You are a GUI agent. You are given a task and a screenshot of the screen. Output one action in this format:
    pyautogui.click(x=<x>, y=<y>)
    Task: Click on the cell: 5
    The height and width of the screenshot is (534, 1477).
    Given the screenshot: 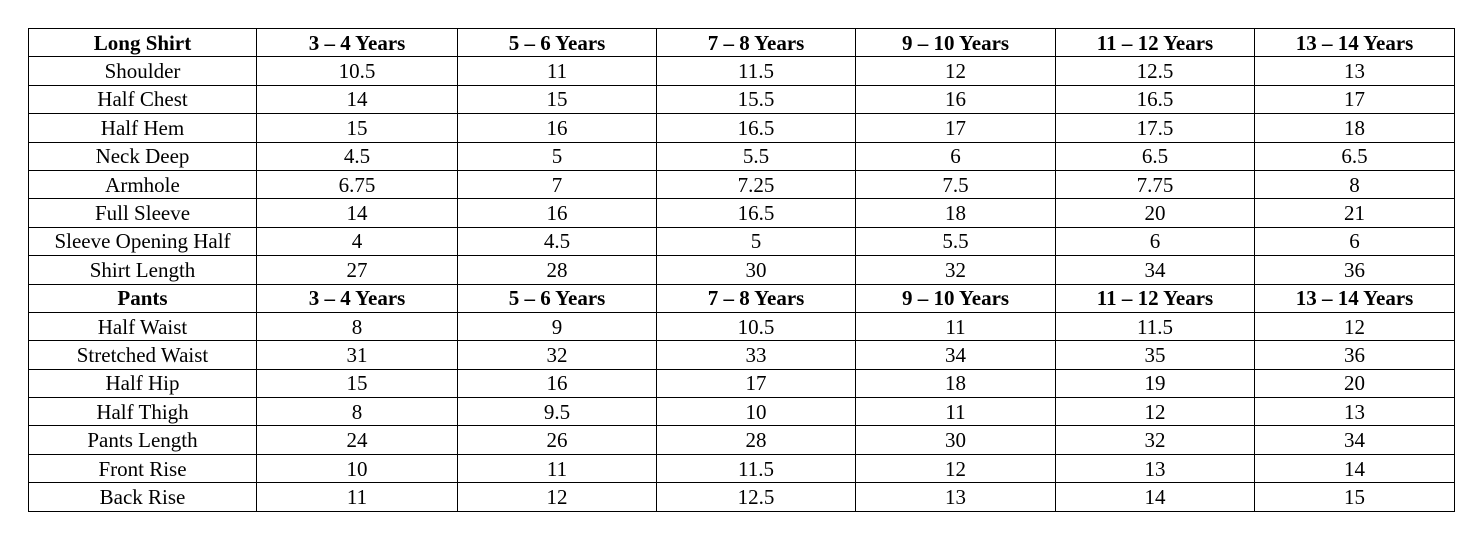 What is the action you would take?
    pyautogui.click(x=756, y=241)
    